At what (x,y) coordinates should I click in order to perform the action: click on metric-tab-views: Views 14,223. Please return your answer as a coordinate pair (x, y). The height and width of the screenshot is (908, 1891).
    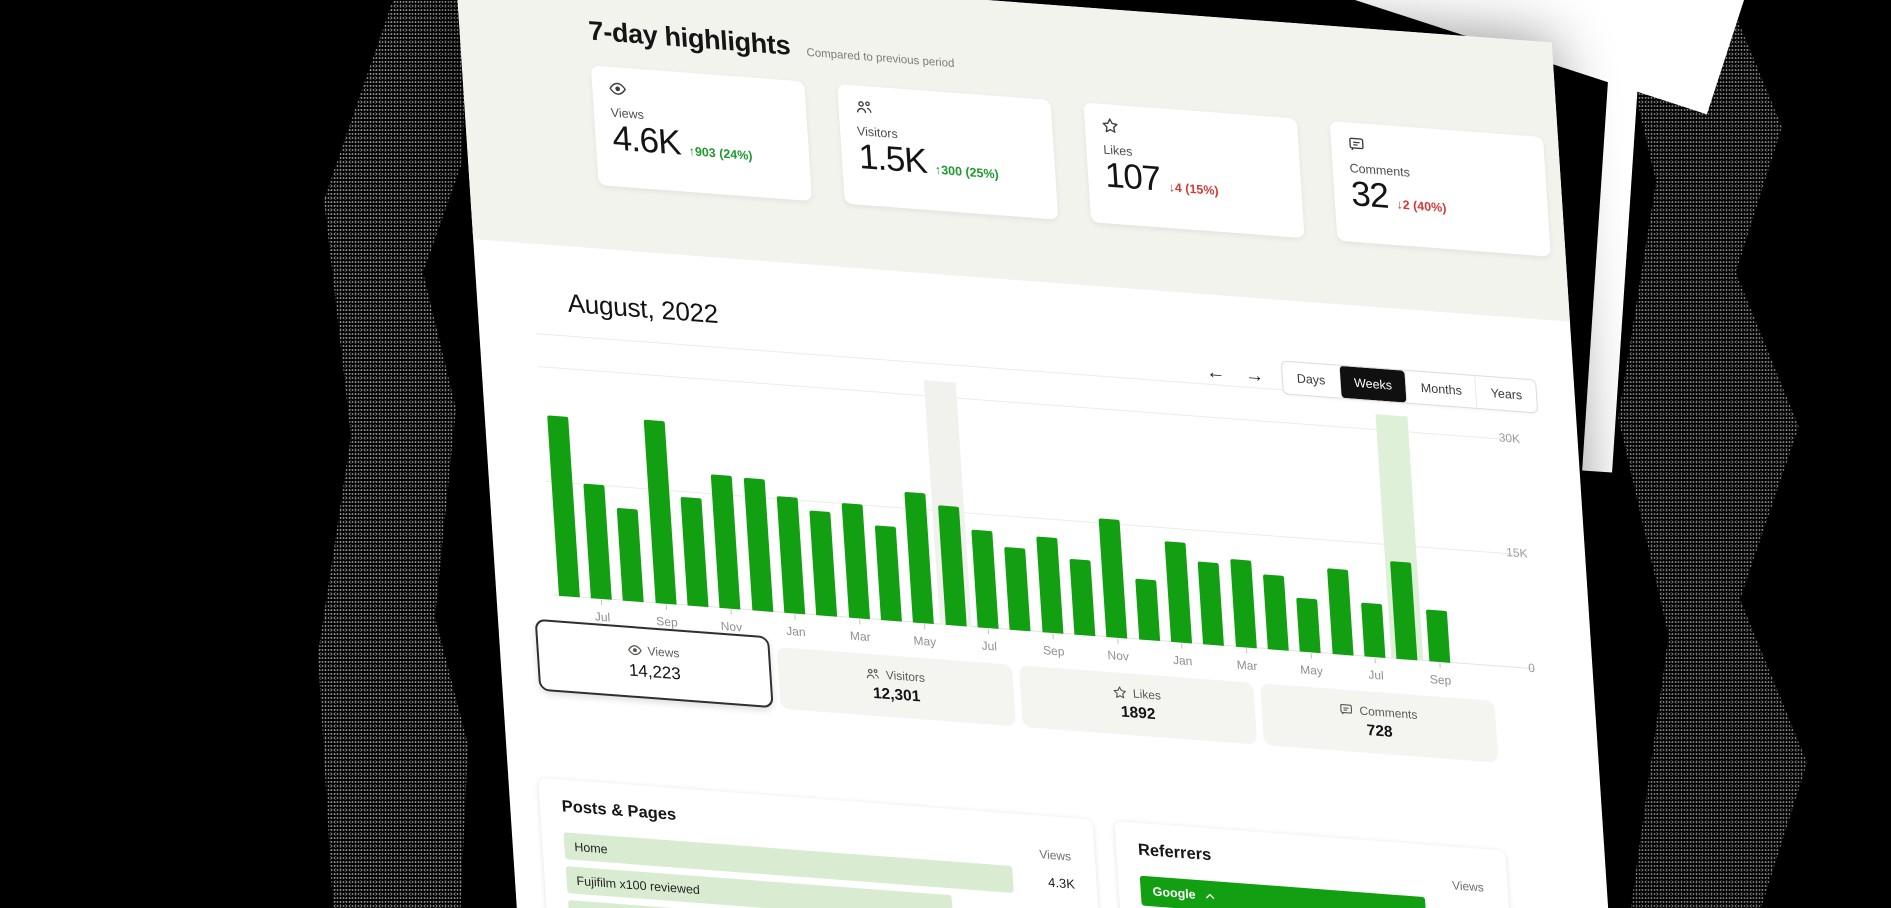
    Looking at the image, I should click on (654, 663).